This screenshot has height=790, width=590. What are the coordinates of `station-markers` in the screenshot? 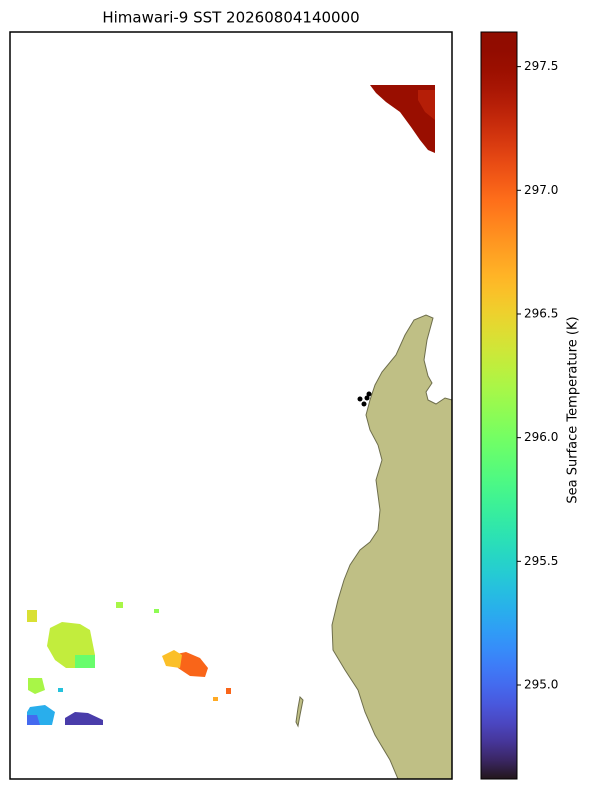 It's located at (364, 399).